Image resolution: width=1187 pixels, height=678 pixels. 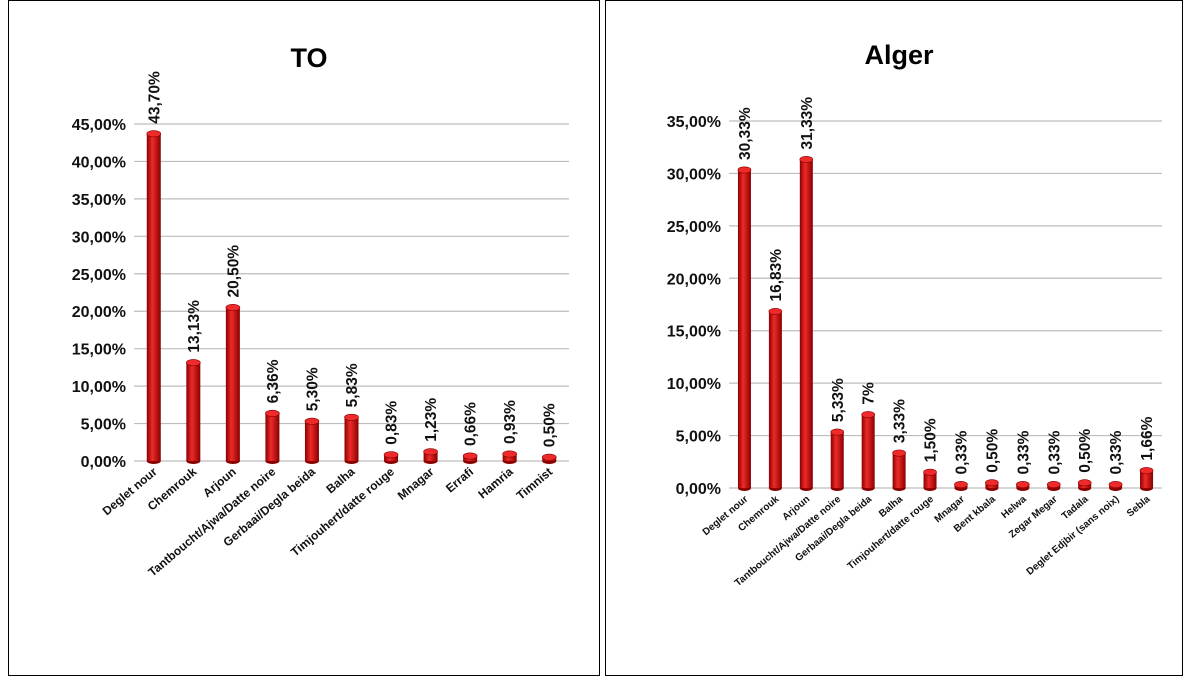 I want to click on data-label: 6,36%, so click(x=273, y=381).